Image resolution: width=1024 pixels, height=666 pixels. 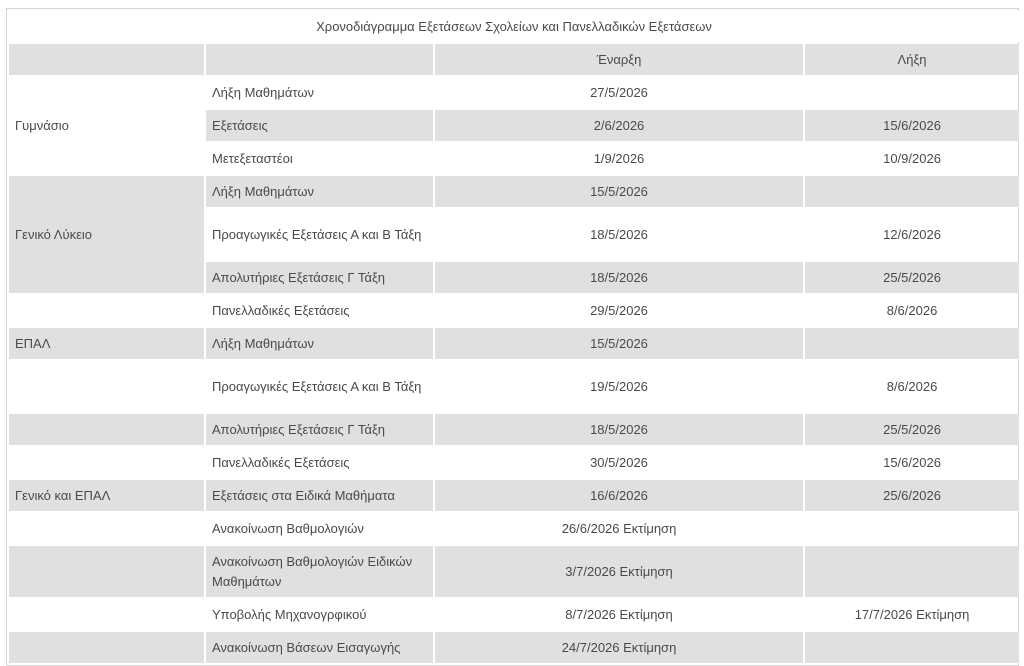 I want to click on table-row: ΕΠΑΛ Λήξη Μαθημάτων 15/5/2026, so click(x=514, y=343).